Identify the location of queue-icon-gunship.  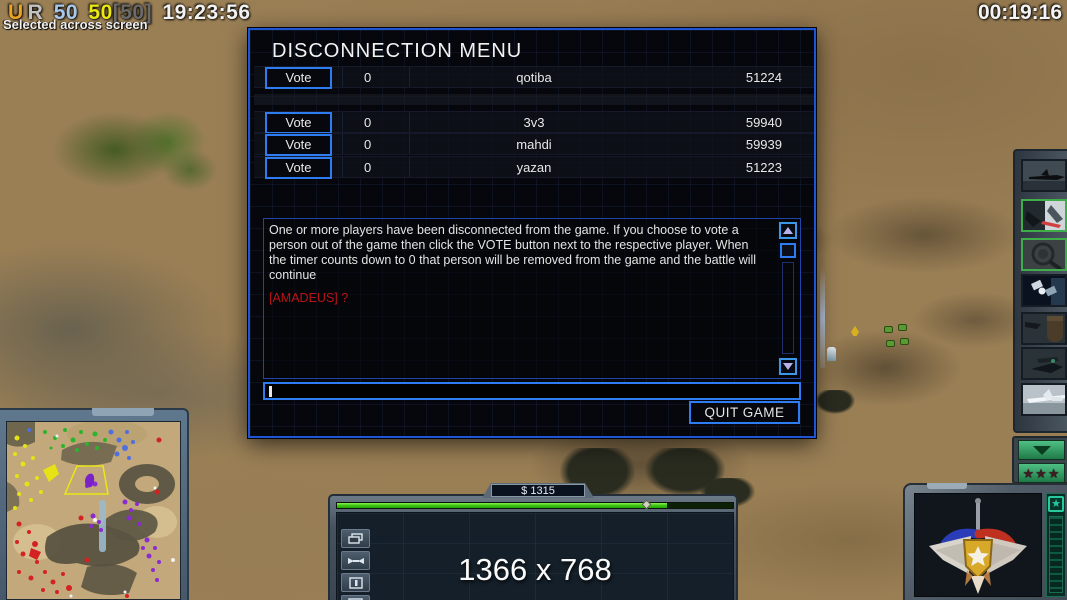
(1044, 363).